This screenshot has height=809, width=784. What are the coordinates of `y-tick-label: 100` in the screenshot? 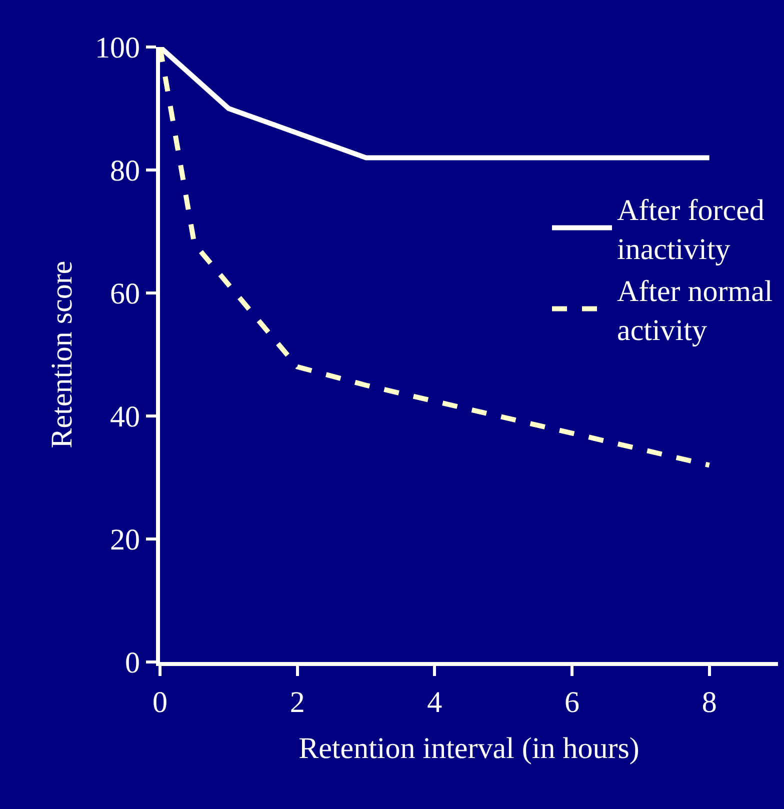 It's located at (117, 48).